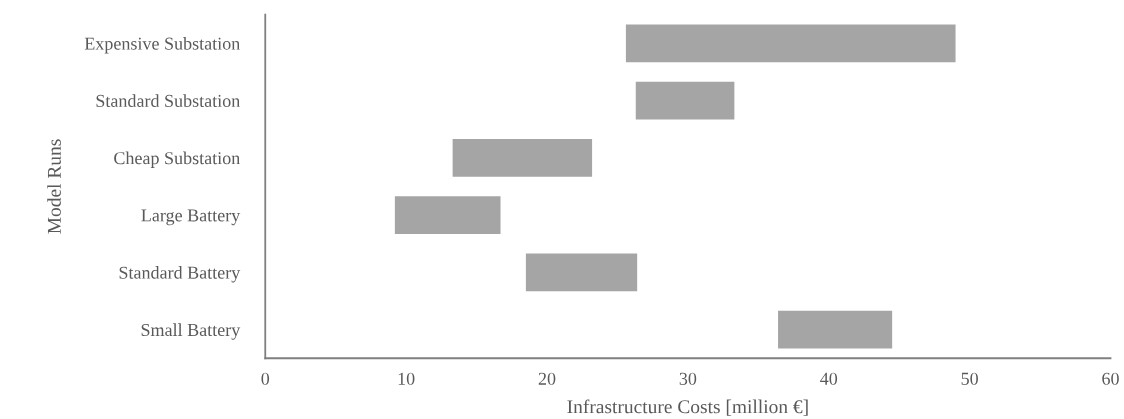 This screenshot has width=1124, height=419. What do you see at coordinates (687, 407) in the screenshot?
I see `x-axis-title: Infrastructure Costs [million €]` at bounding box center [687, 407].